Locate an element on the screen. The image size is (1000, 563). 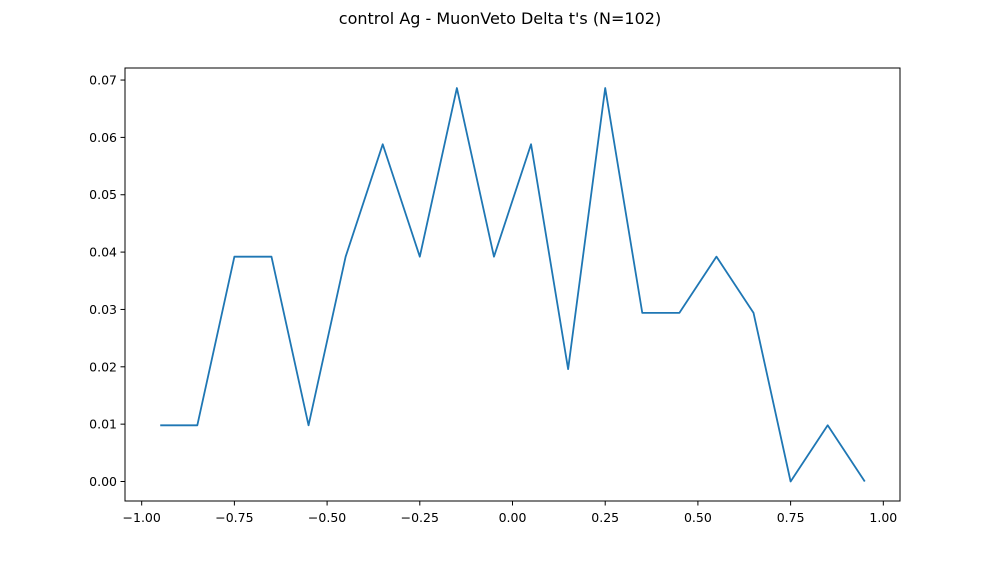
y-tick-label: 0.02 is located at coordinates (103, 366).